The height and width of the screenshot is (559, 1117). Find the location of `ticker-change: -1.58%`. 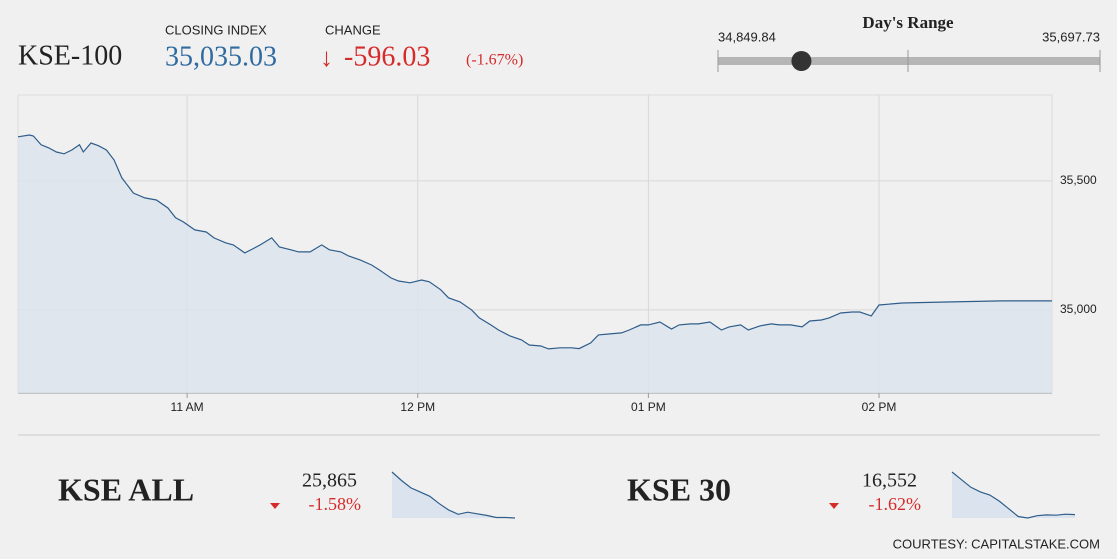

ticker-change: -1.58% is located at coordinates (335, 504).